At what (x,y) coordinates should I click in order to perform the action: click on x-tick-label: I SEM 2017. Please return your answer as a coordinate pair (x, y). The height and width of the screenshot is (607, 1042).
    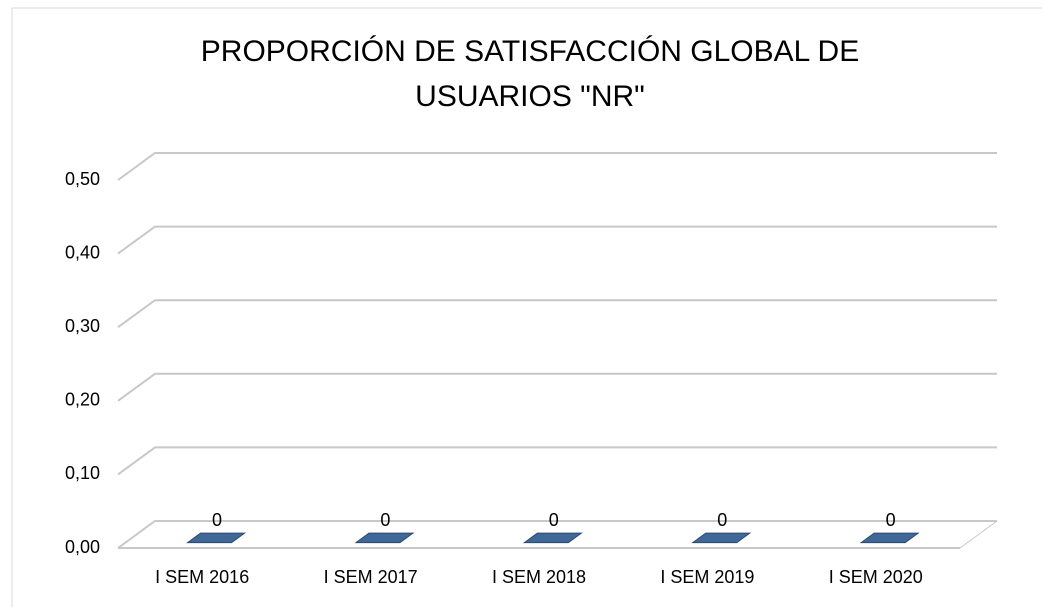
    Looking at the image, I should click on (371, 577).